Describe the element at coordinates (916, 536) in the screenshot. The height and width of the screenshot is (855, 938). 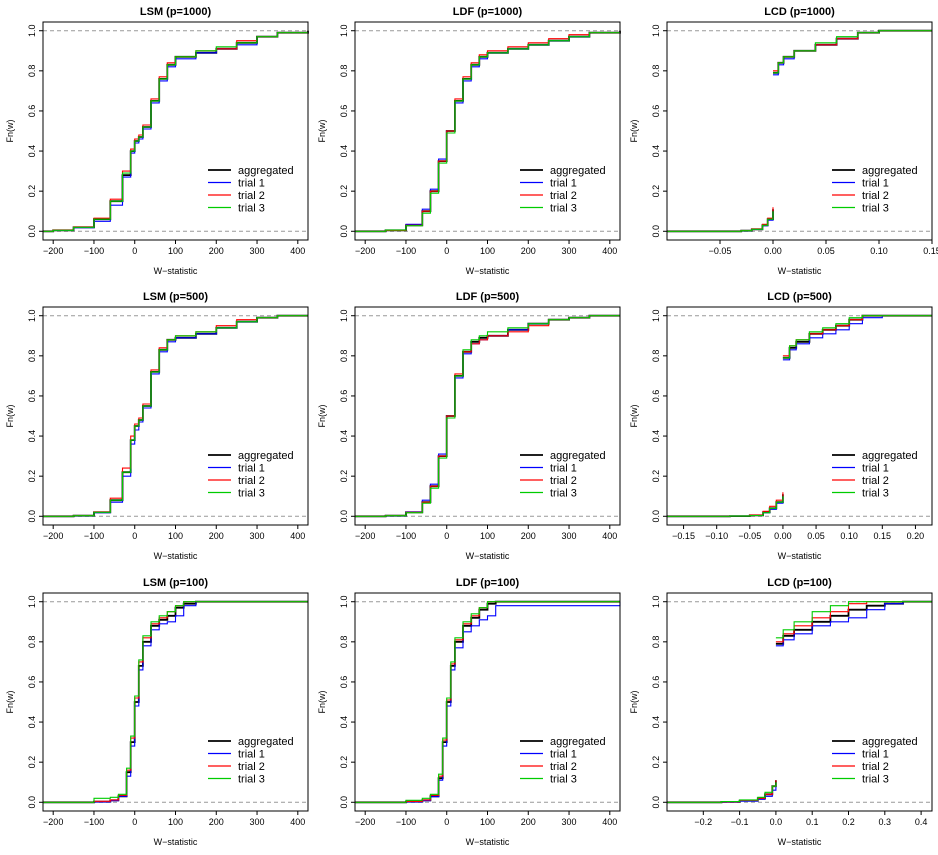
I see `x-tick-label: 0.20` at that location.